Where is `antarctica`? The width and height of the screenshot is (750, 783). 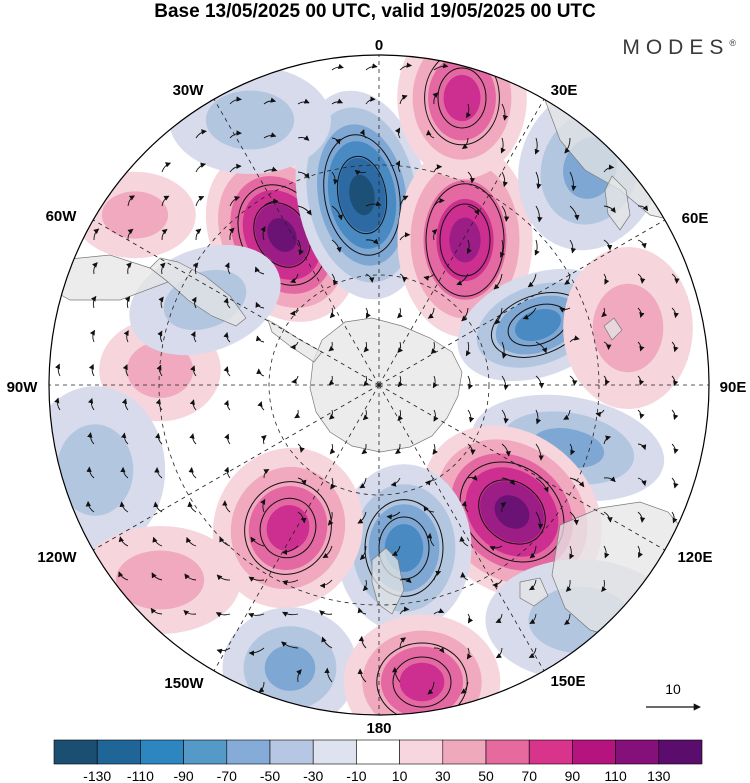
antarctica is located at coordinates (386, 385).